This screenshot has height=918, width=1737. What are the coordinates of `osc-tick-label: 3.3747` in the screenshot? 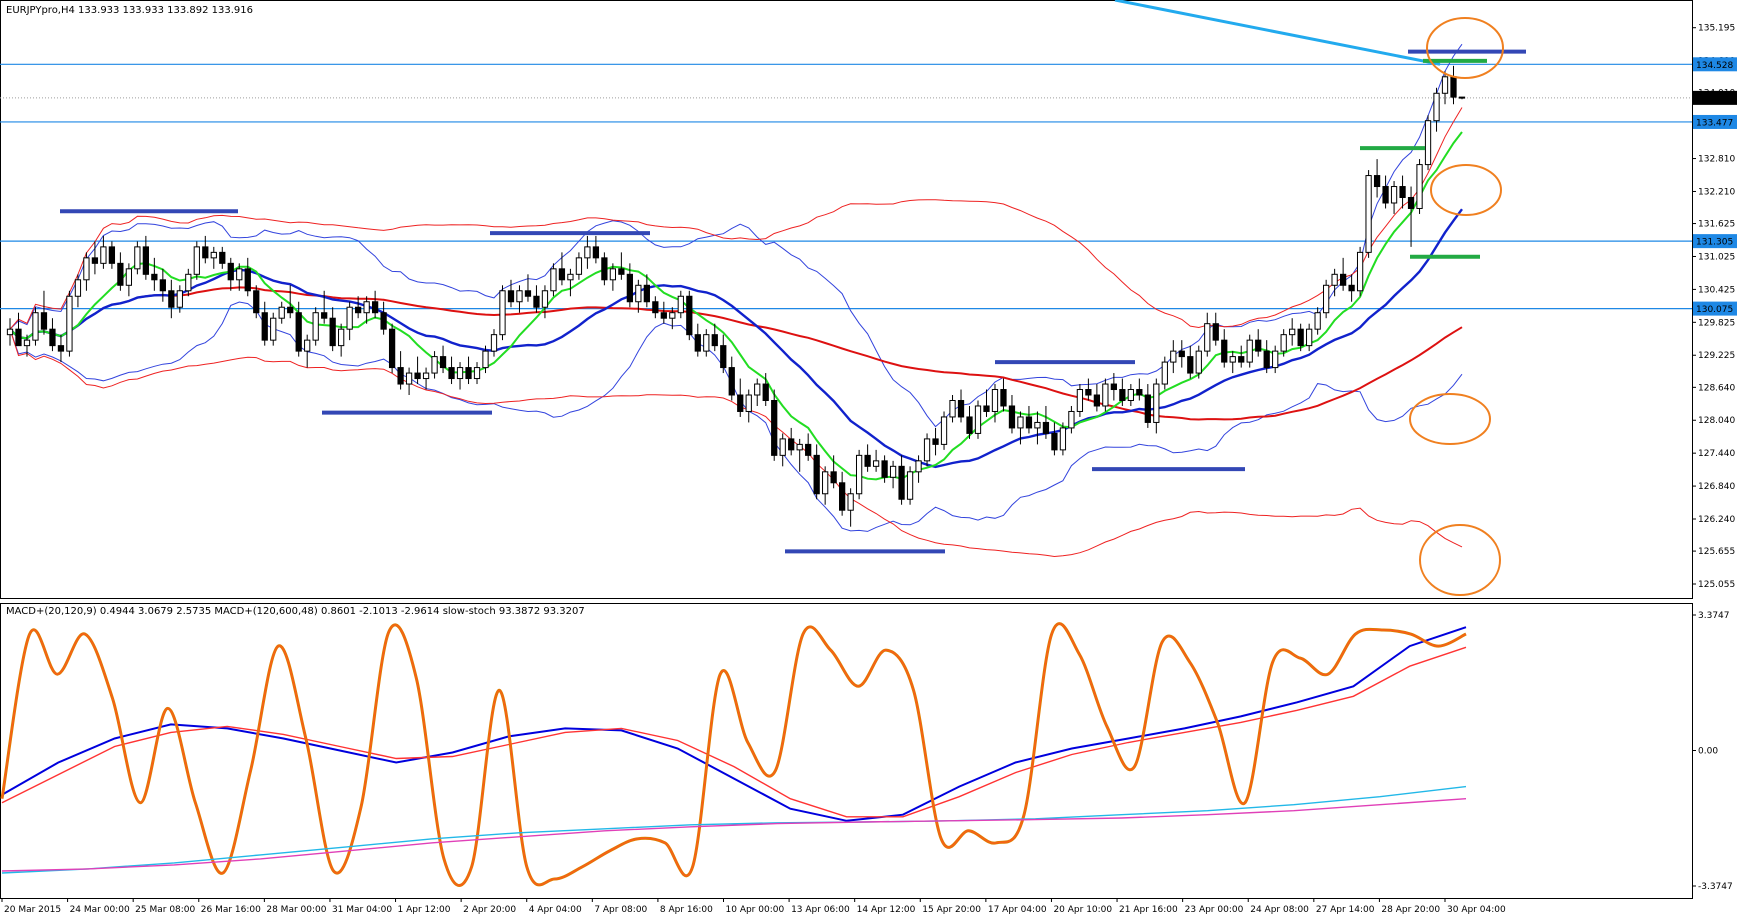 It's located at (1714, 616).